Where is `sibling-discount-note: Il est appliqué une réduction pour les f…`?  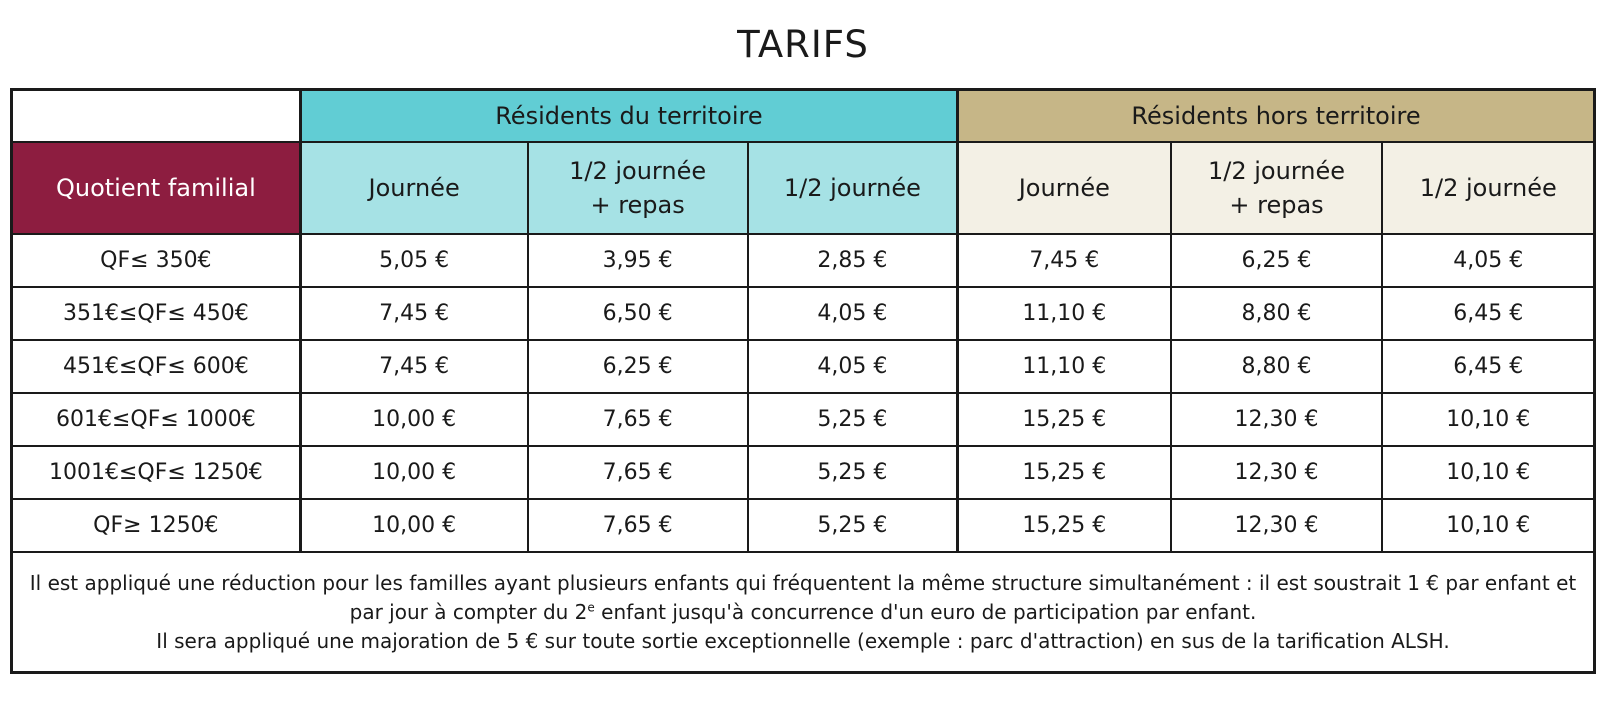
sibling-discount-note: Il est appliqué une réduction pour les f… is located at coordinates (803, 598).